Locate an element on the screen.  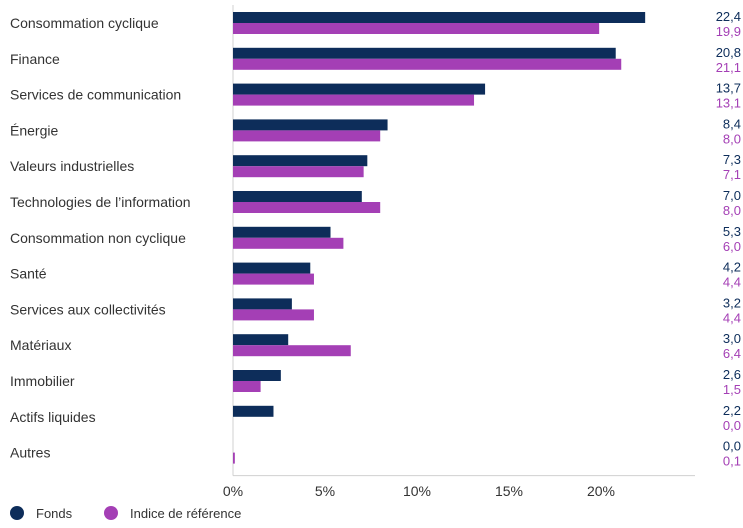
legend-label-indice: Indice de référence is located at coordinates (185, 513).